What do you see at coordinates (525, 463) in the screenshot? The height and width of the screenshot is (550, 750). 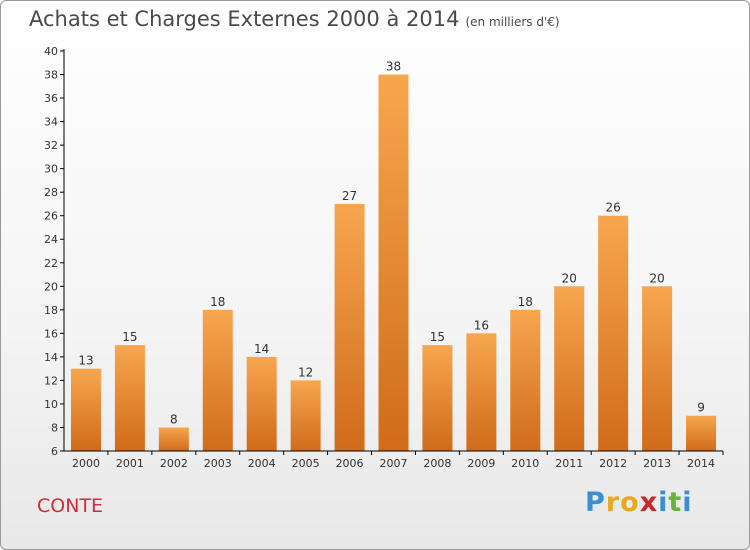 I see `x-tick-label: 2010` at bounding box center [525, 463].